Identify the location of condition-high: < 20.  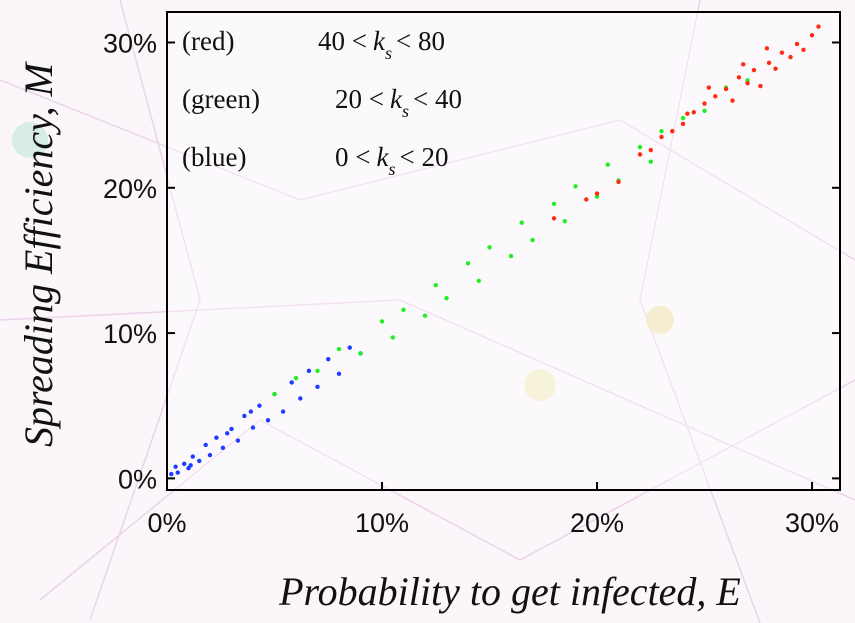
(423, 157).